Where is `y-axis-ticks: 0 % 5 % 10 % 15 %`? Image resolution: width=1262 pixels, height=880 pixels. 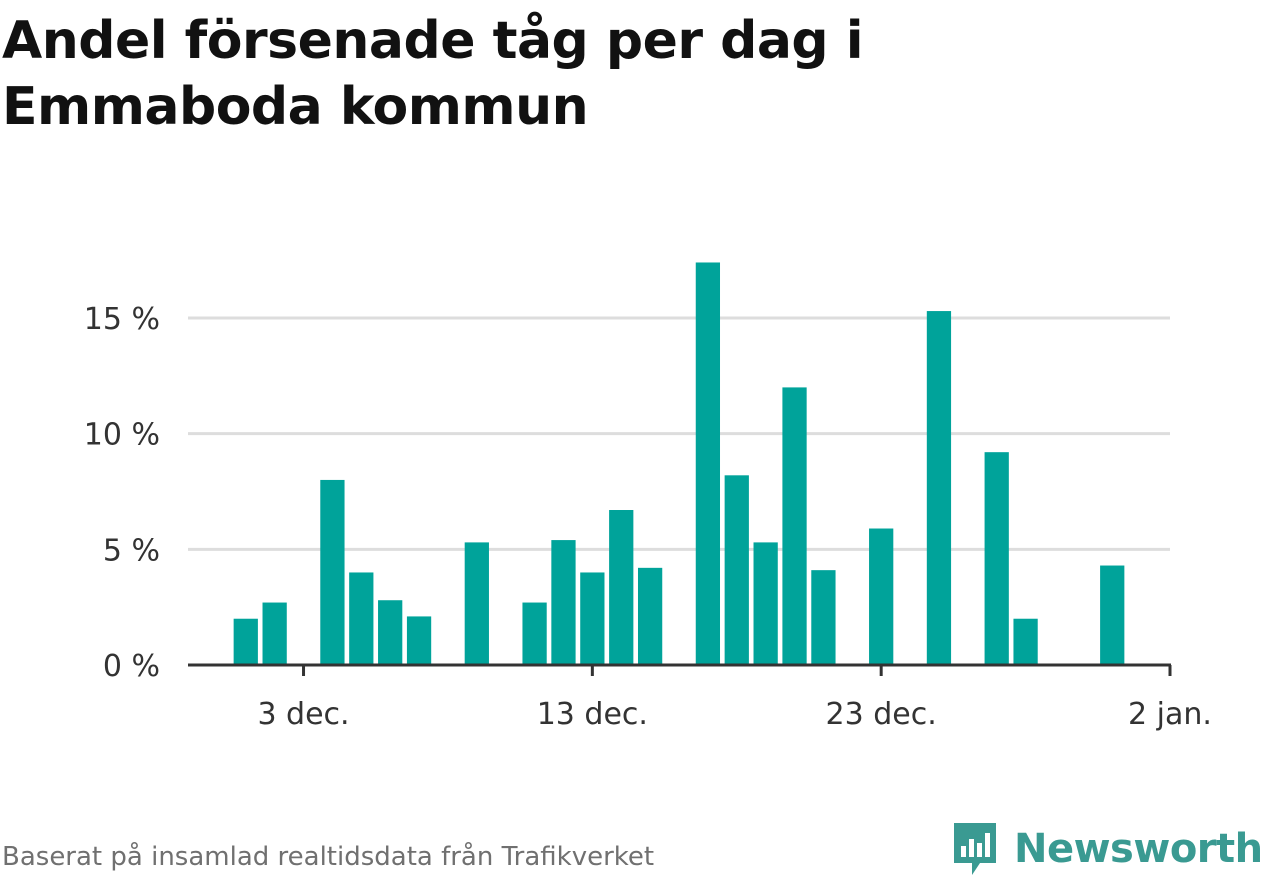
y-axis-ticks: 0 % 5 % 10 % 15 % is located at coordinates (122, 493).